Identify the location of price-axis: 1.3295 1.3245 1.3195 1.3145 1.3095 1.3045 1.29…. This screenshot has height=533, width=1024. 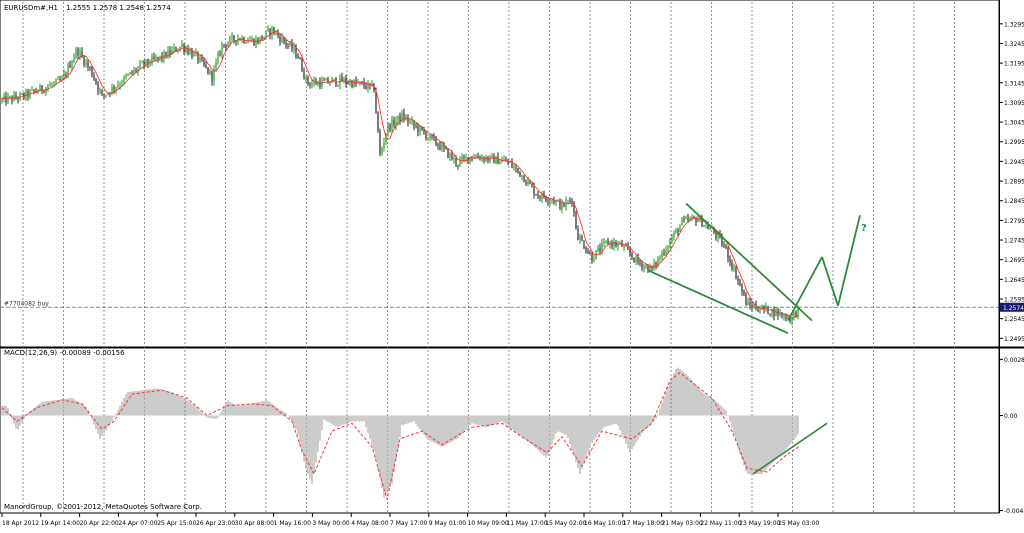
(1011, 268).